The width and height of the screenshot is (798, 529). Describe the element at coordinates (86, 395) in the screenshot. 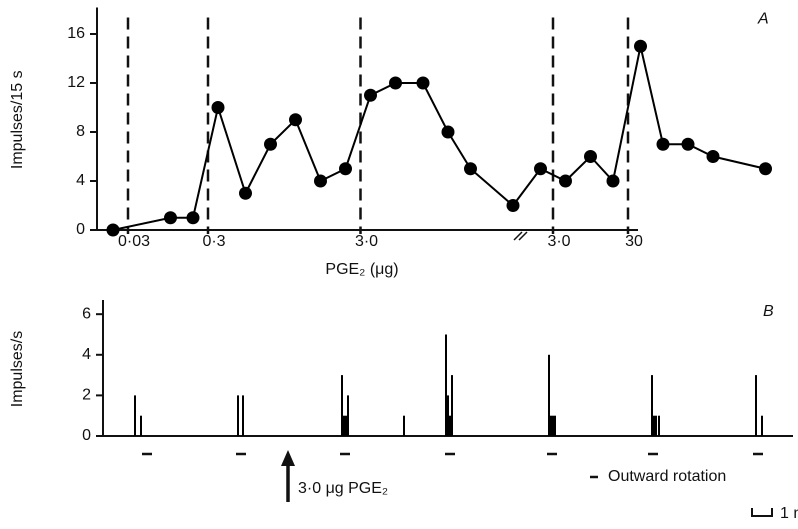

I see `y-tick-label: 2` at that location.